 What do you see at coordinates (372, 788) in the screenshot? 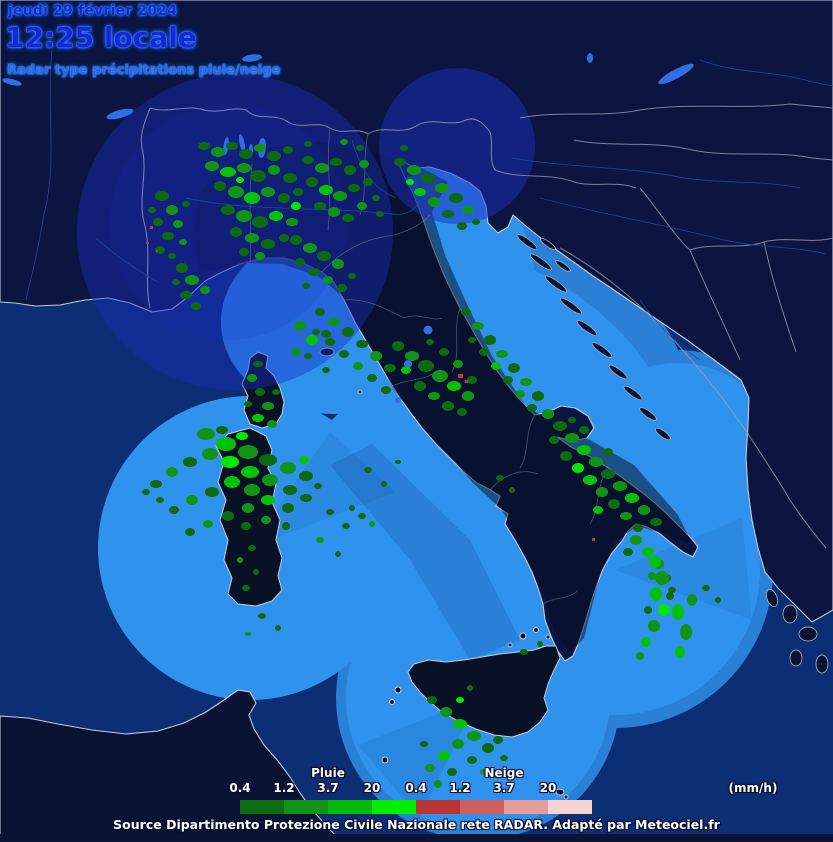
I see `rain-tick-4: 20` at bounding box center [372, 788].